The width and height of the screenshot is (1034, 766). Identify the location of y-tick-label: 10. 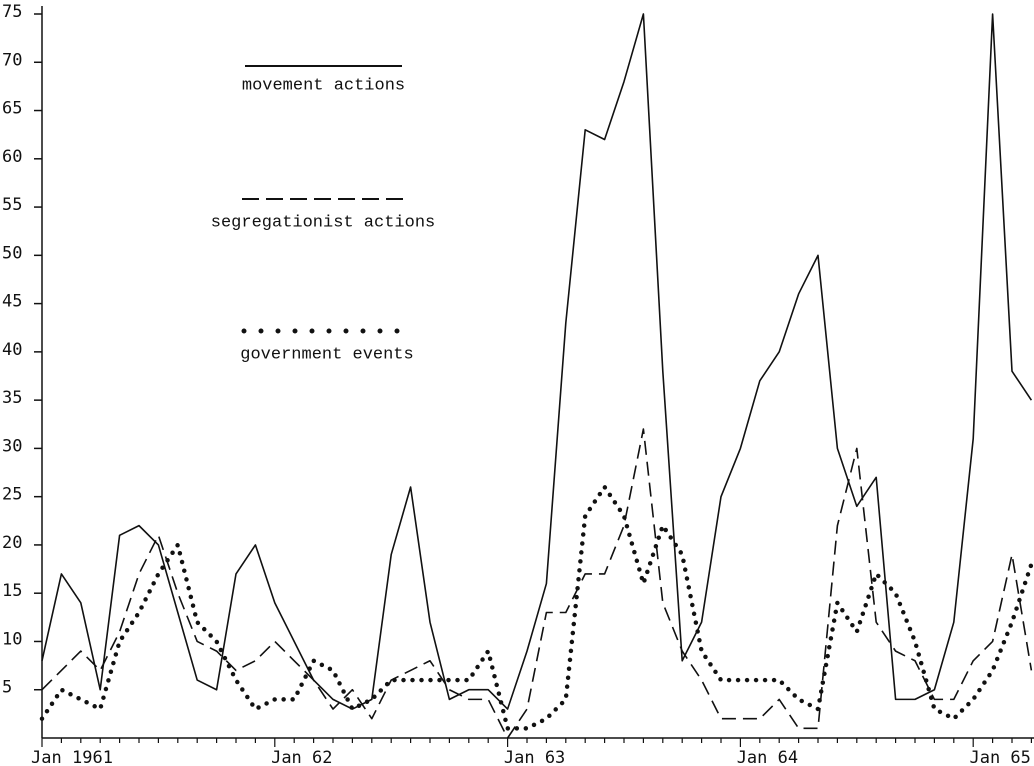
(12, 639).